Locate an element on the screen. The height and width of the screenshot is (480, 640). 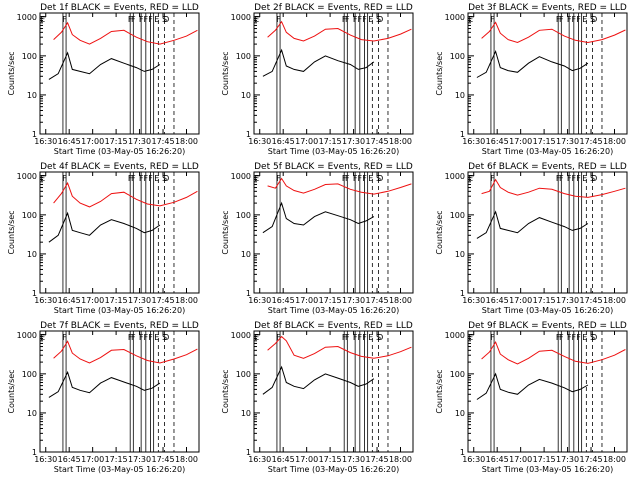
panel-title: Det 6f BLACK = Events, RED = LLD is located at coordinates (547, 167).